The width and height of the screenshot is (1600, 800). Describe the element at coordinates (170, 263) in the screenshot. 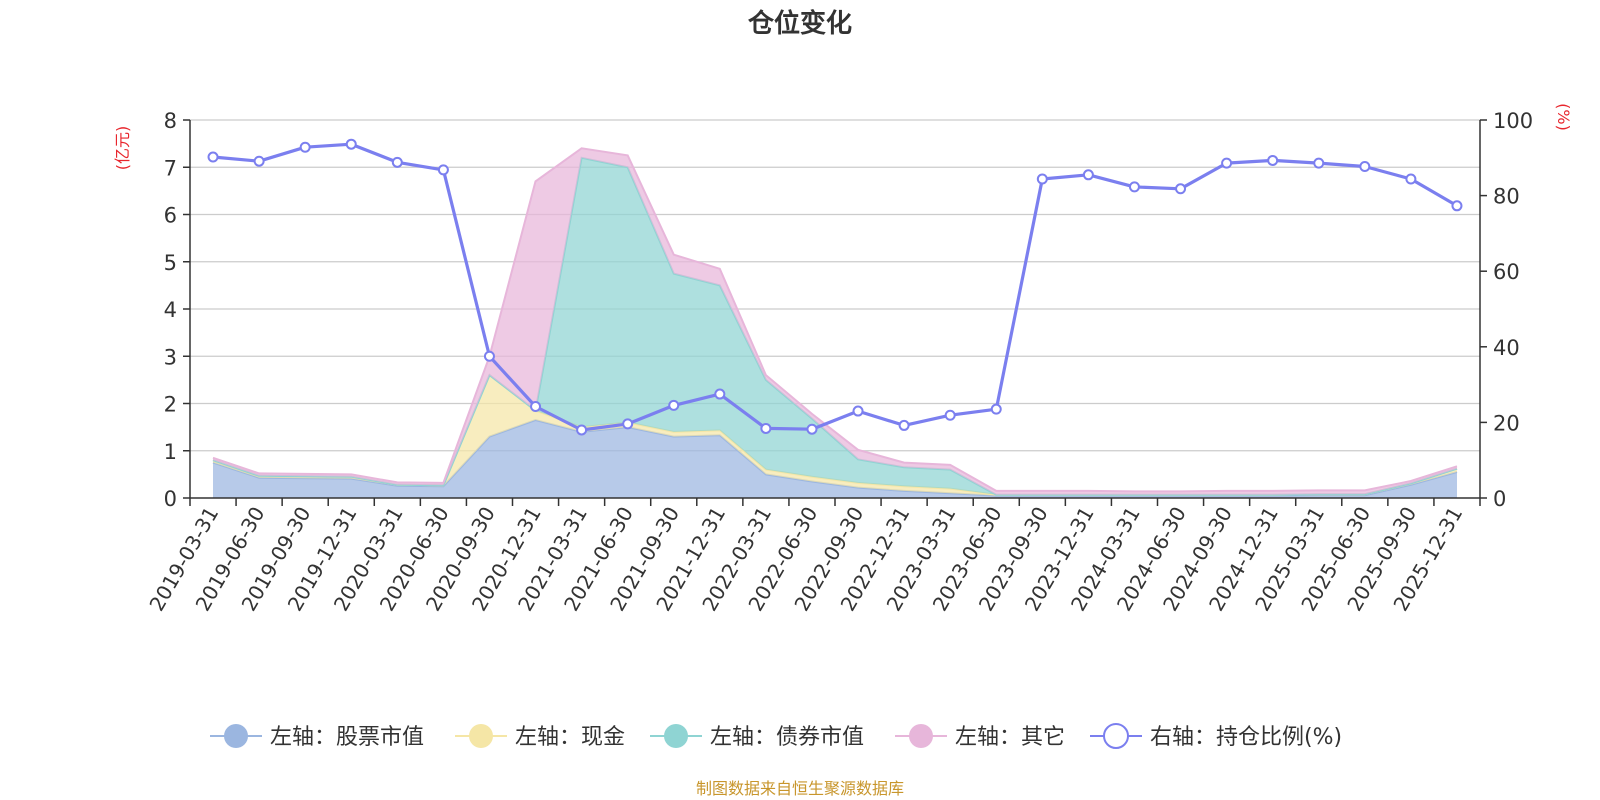

I see `left-axis-label: 5` at that location.